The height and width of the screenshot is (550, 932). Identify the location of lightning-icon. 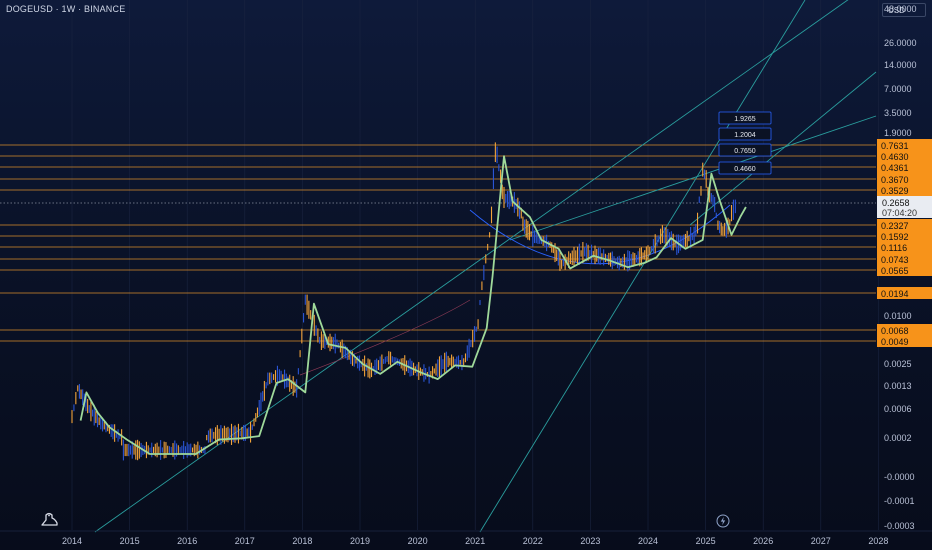
(723, 523).